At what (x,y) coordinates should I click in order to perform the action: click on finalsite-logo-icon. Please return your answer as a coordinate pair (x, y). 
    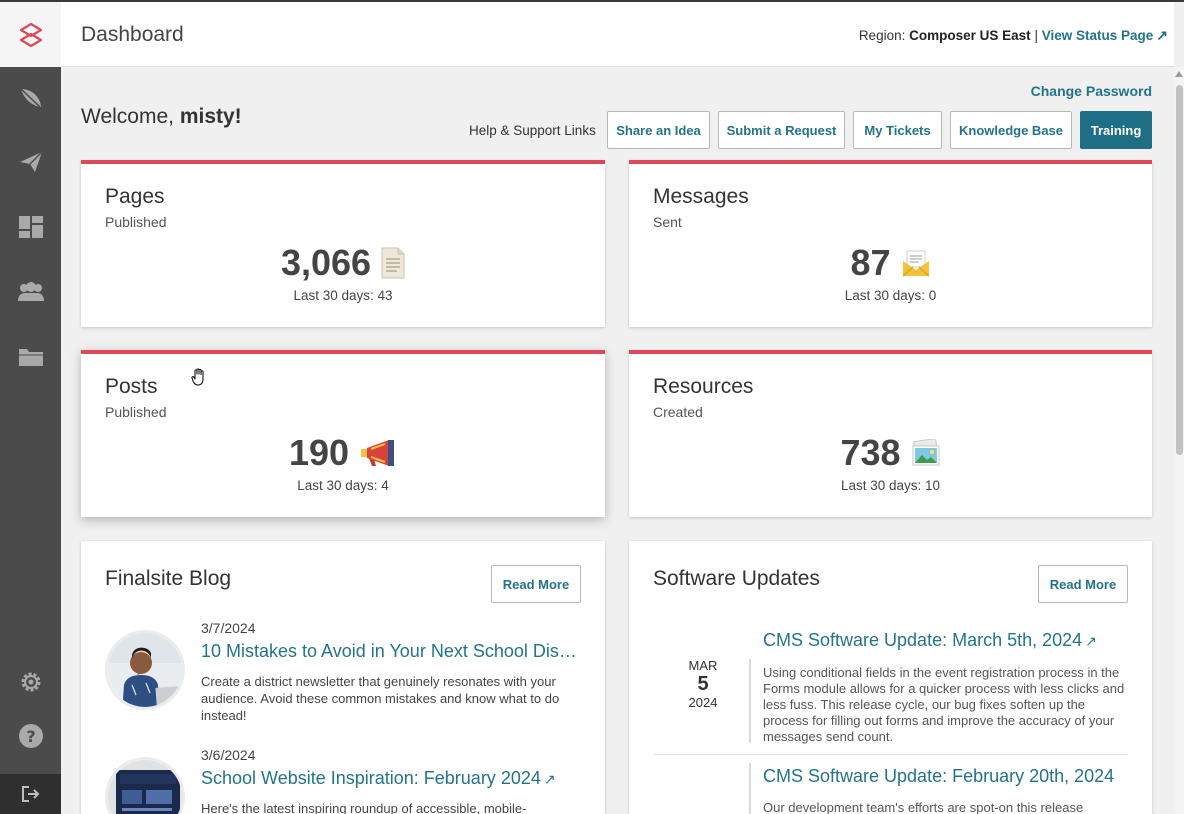
    Looking at the image, I should click on (30, 34).